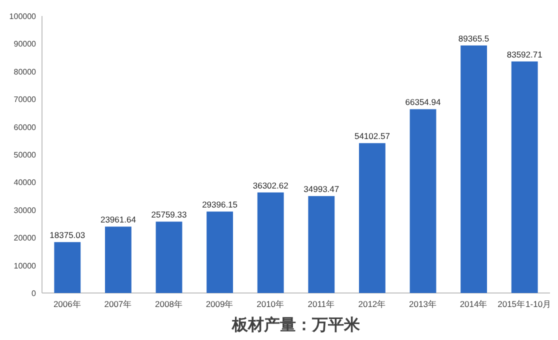  Describe the element at coordinates (296, 324) in the screenshot. I see `text: 板材产量：万平米` at that location.